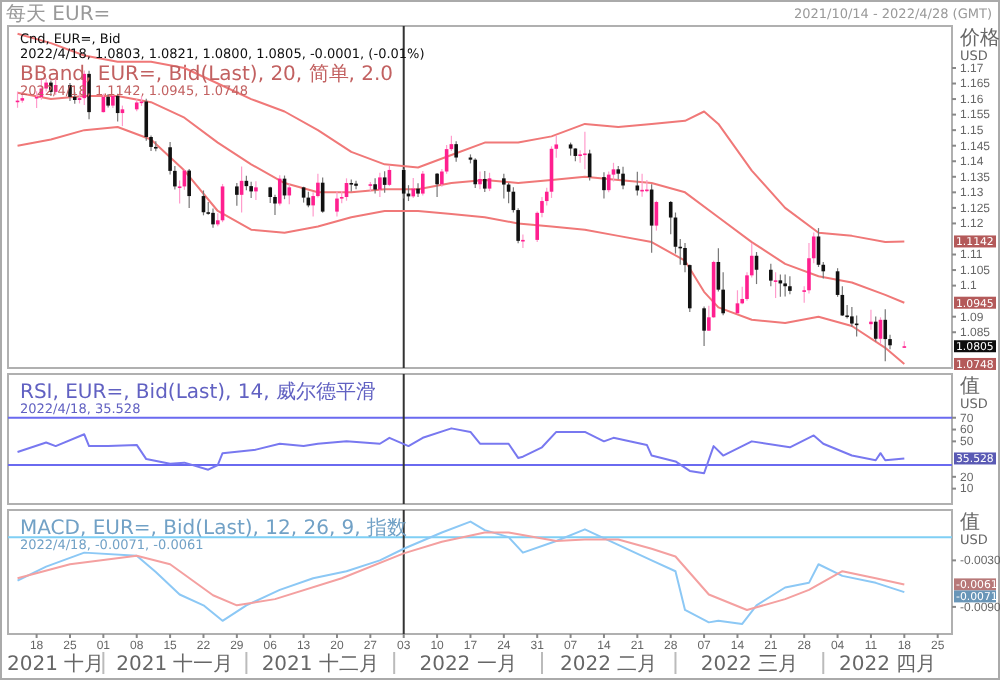 The width and height of the screenshot is (1000, 680). What do you see at coordinates (888, 665) in the screenshot?
I see `text: 2022 四月` at bounding box center [888, 665].